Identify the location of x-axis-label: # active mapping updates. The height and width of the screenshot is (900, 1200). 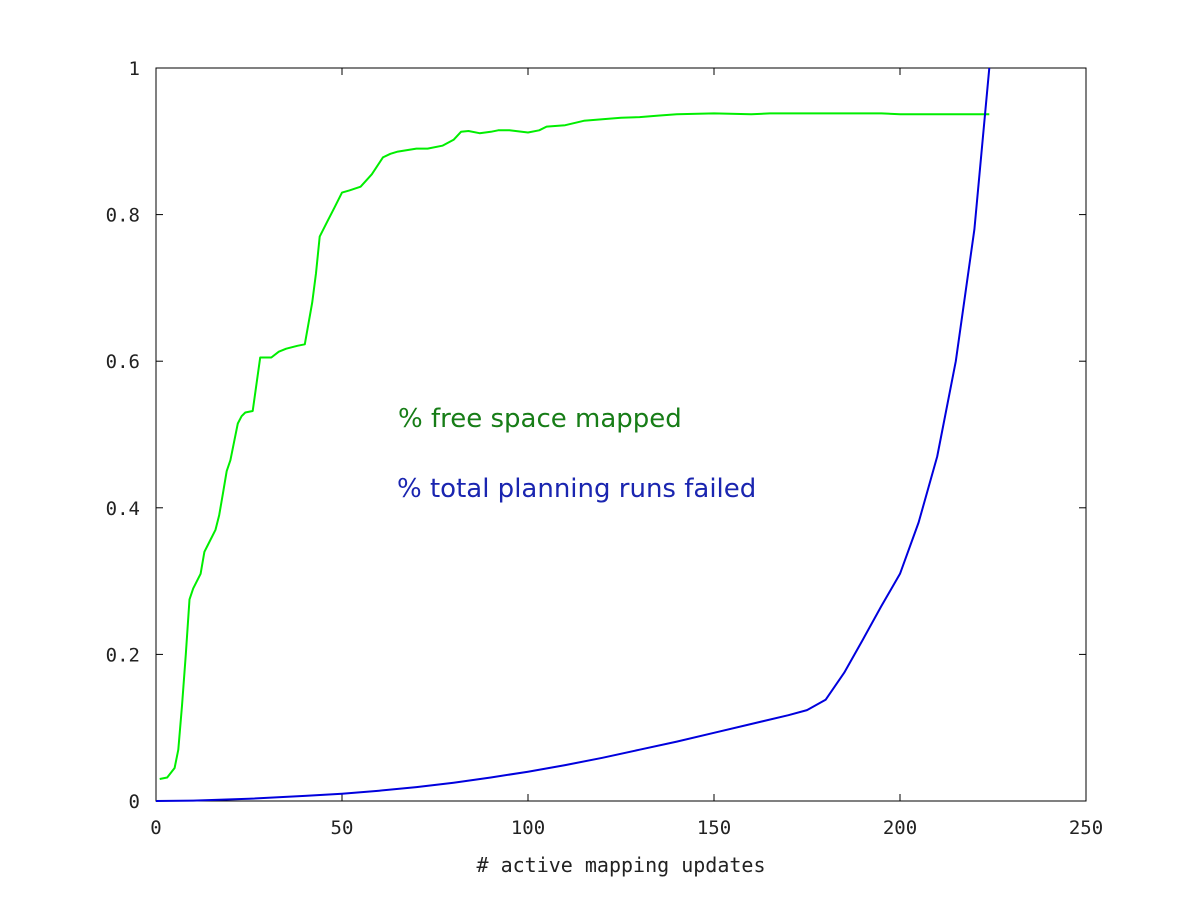
(621, 865).